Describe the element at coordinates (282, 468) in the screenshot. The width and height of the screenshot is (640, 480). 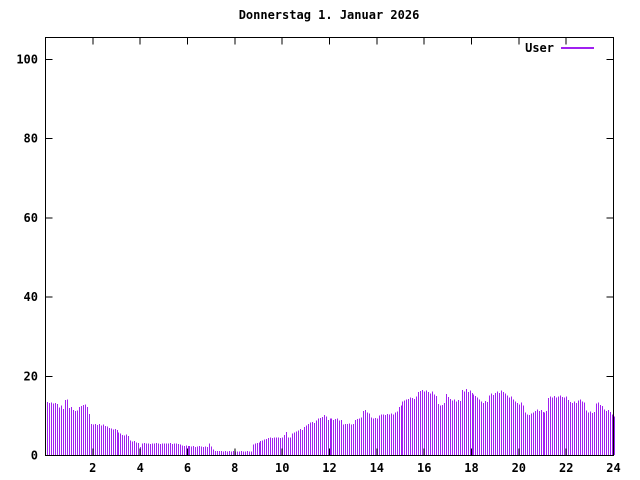
I see `x-tick-label: 10` at that location.